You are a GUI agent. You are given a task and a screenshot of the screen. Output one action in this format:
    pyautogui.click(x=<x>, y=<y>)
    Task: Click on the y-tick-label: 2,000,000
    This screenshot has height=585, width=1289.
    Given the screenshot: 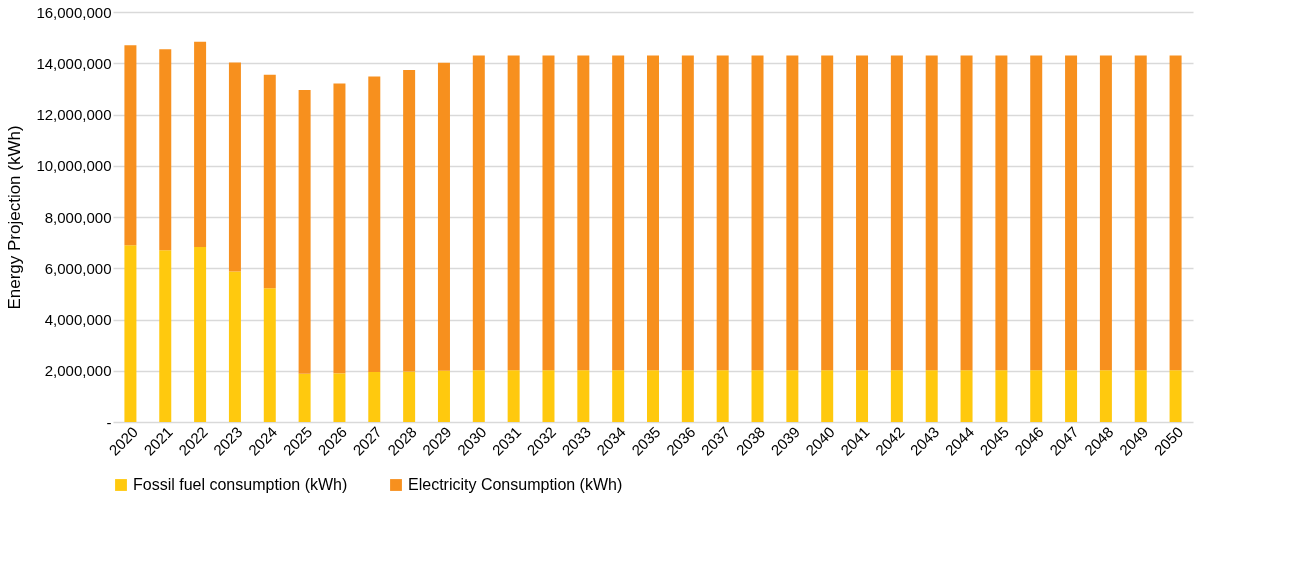 What is the action you would take?
    pyautogui.click(x=78, y=371)
    